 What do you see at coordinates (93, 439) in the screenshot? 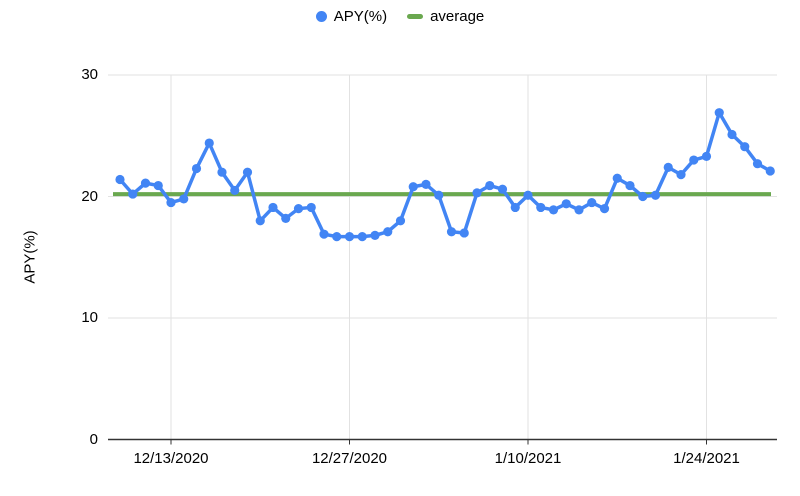
I see `y-axis-tick-label: 0` at bounding box center [93, 439].